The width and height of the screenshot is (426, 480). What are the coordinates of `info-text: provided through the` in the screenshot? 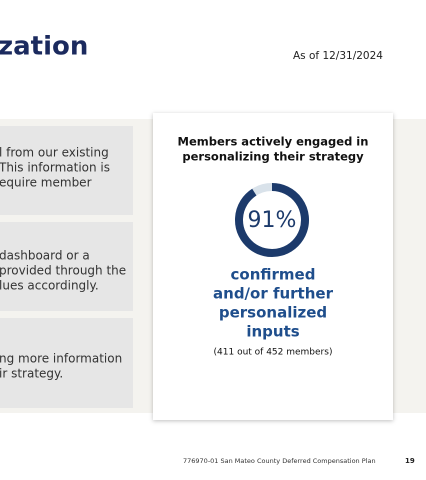 It's located at (63, 271).